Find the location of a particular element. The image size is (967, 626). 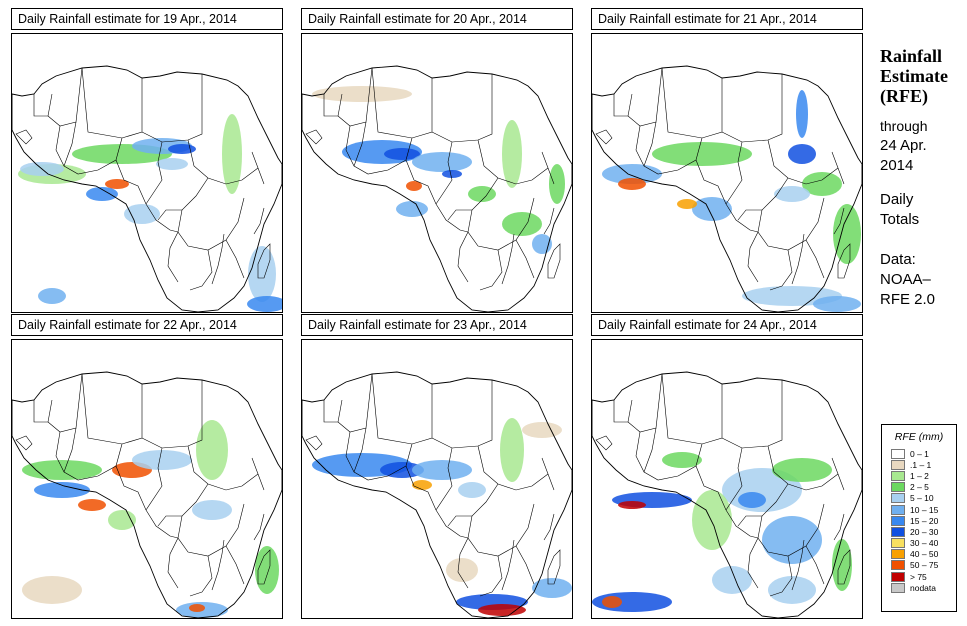

legend-label: 1 – 2 is located at coordinates (919, 475).